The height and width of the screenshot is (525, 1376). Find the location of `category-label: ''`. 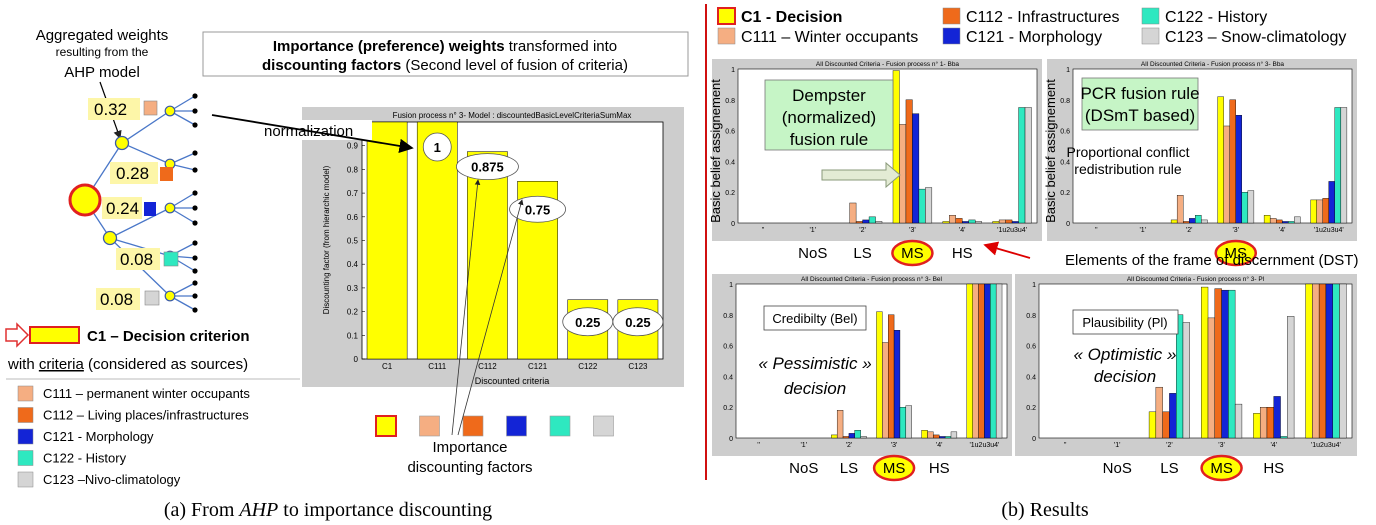

category-label: '' is located at coordinates (763, 230).